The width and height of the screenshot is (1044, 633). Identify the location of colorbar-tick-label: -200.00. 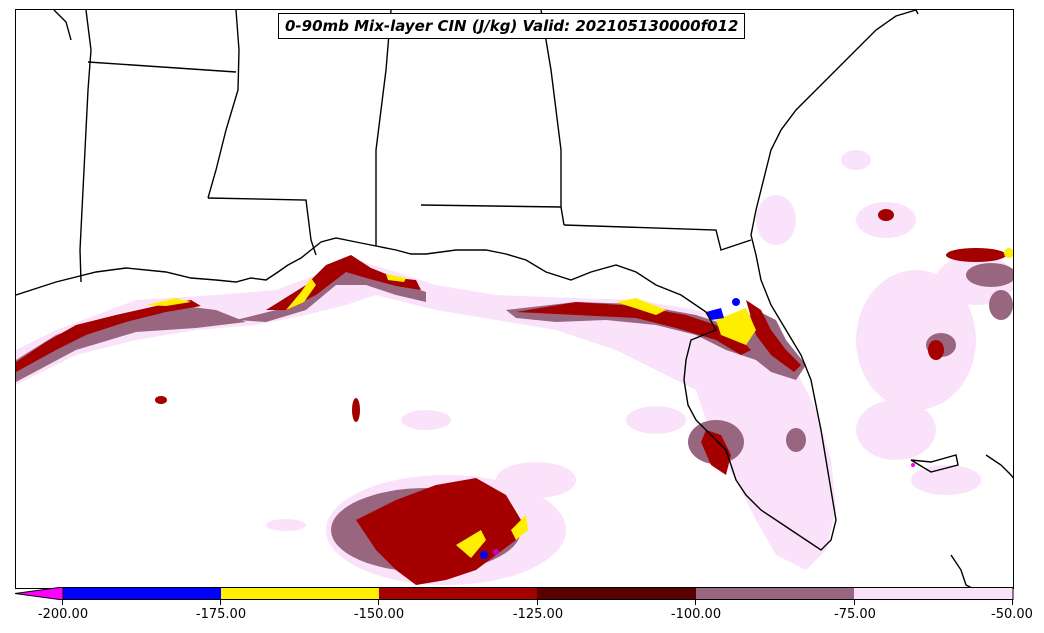
(63, 614).